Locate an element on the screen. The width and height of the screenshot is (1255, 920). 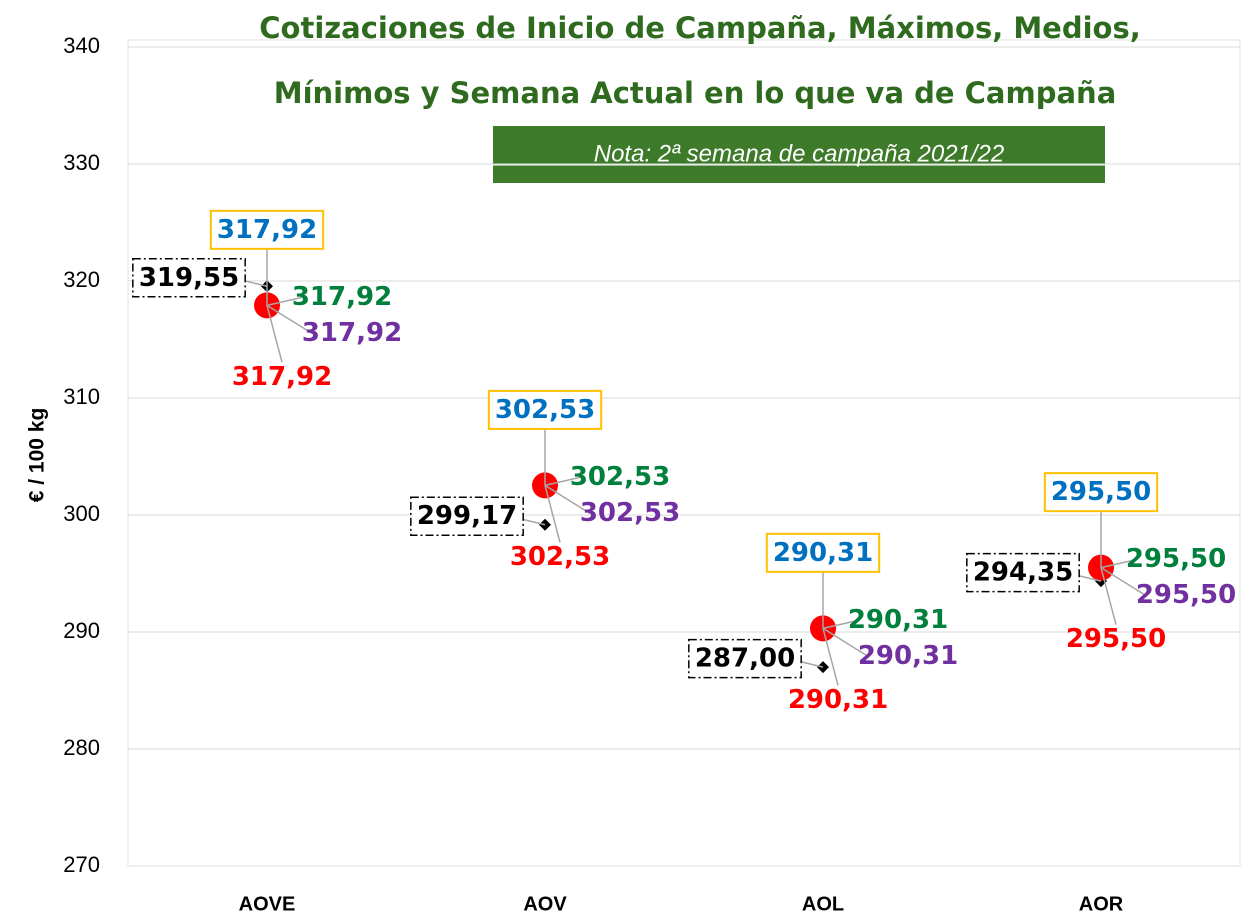
value-label: 294,35 is located at coordinates (1023, 573).